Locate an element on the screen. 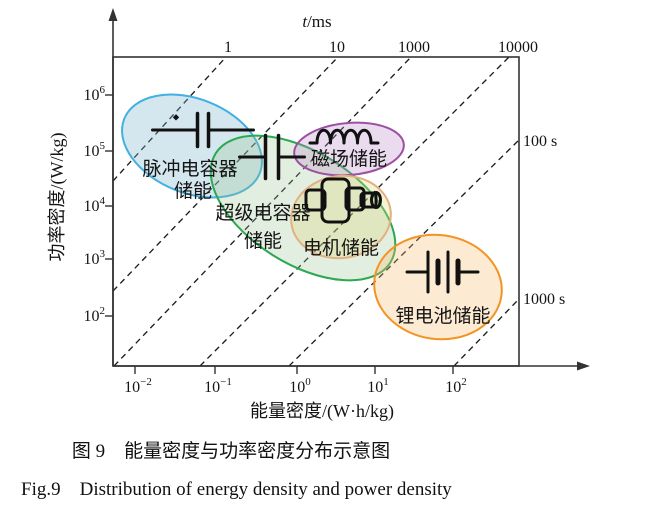 The image size is (652, 516). top-axis-title-unit: /ms is located at coordinates (319, 21).